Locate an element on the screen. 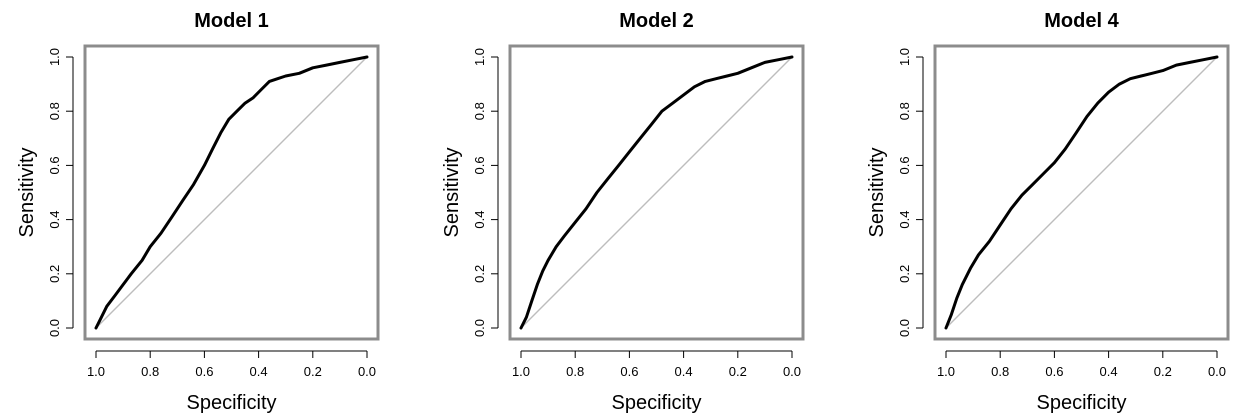 This screenshot has height=419, width=1254. chart-title: Model 2 is located at coordinates (656, 21).